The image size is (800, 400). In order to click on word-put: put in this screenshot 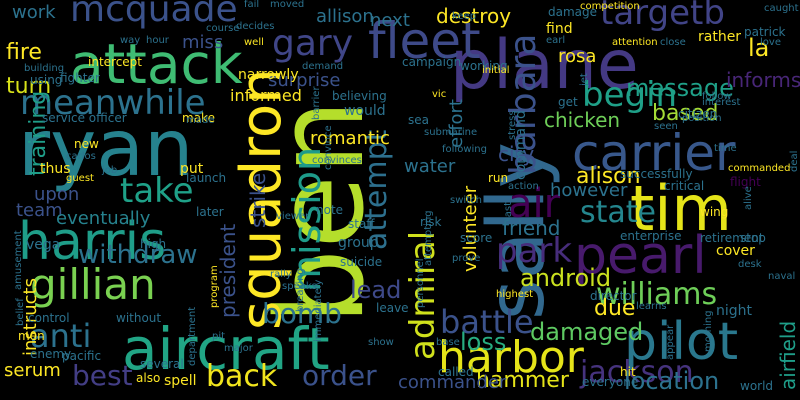, I will do `click(192, 169)`.